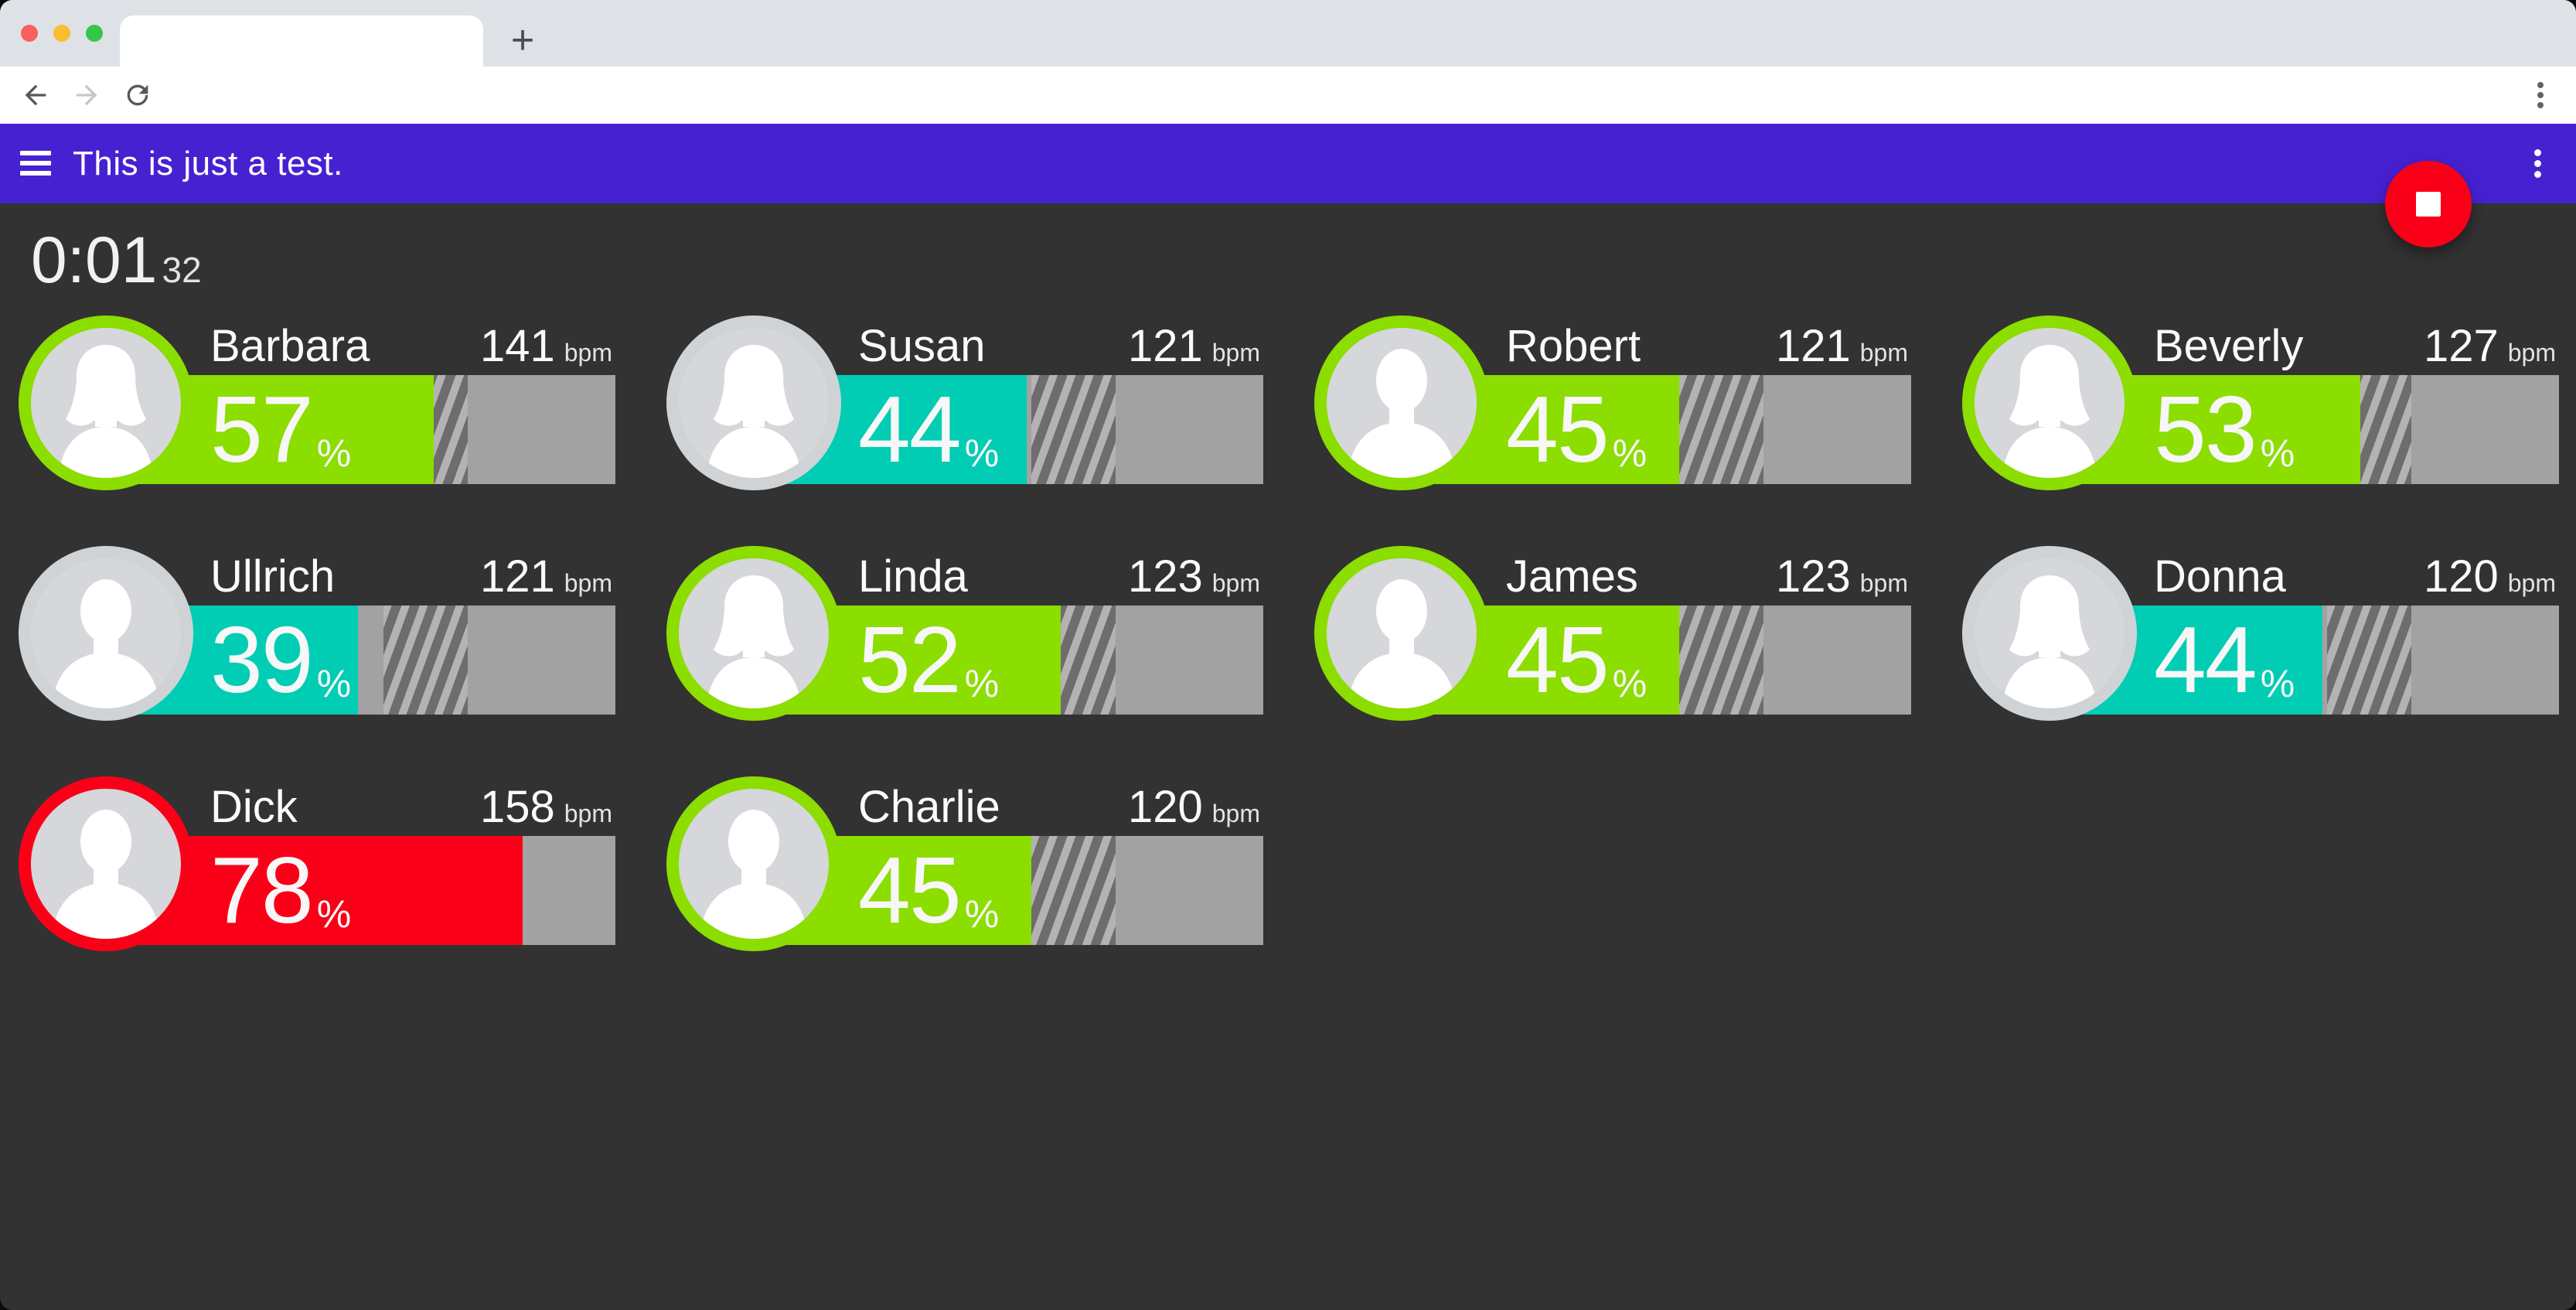 Image resolution: width=2576 pixels, height=1310 pixels. What do you see at coordinates (94, 33) in the screenshot?
I see `zoom-window-button` at bounding box center [94, 33].